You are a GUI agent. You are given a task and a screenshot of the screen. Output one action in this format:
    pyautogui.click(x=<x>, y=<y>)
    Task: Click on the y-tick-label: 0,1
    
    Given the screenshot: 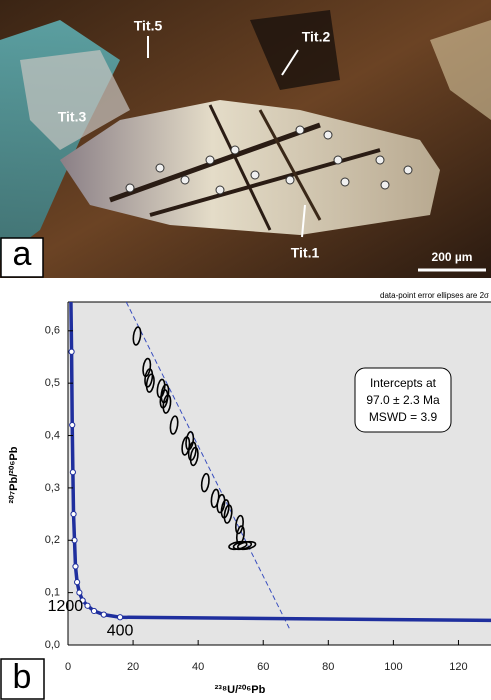 What is the action you would take?
    pyautogui.click(x=52, y=593)
    